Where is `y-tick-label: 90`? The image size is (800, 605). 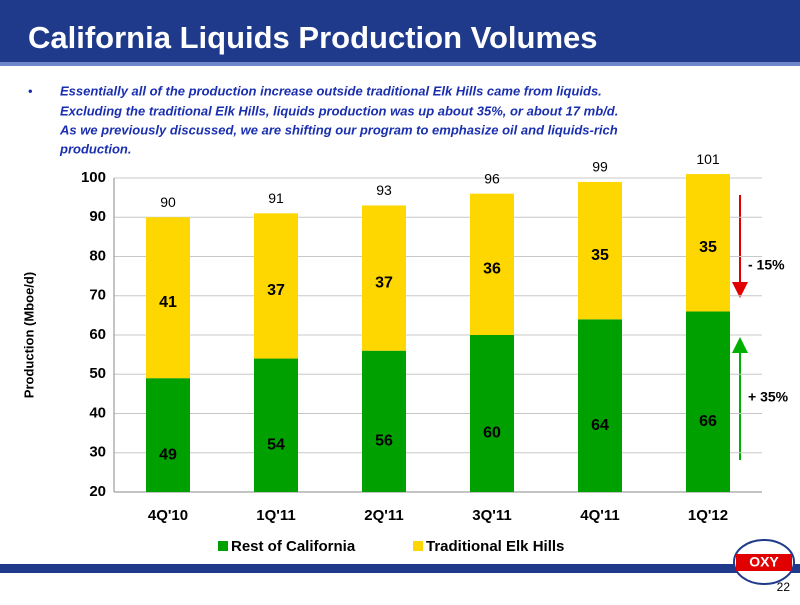 y-tick-label: 90 is located at coordinates (97, 216).